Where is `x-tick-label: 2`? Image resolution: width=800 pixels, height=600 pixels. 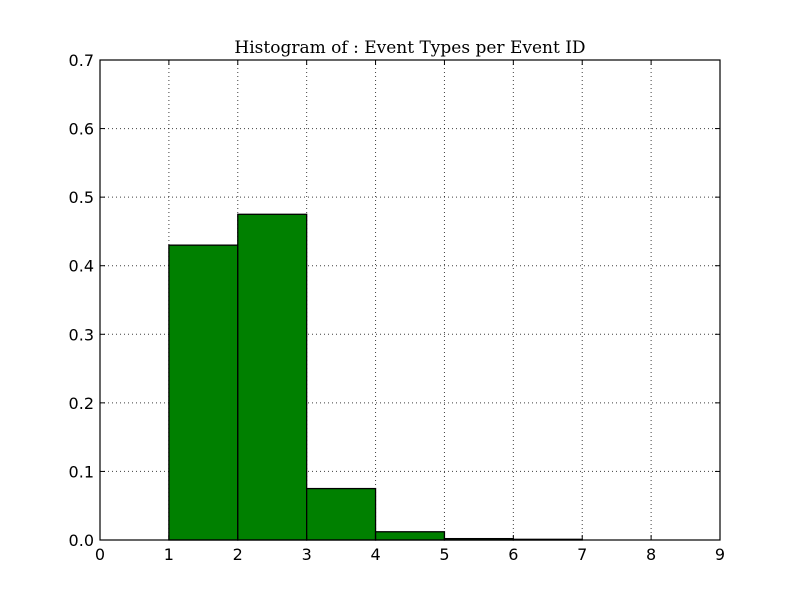 x-tick-label: 2 is located at coordinates (238, 554).